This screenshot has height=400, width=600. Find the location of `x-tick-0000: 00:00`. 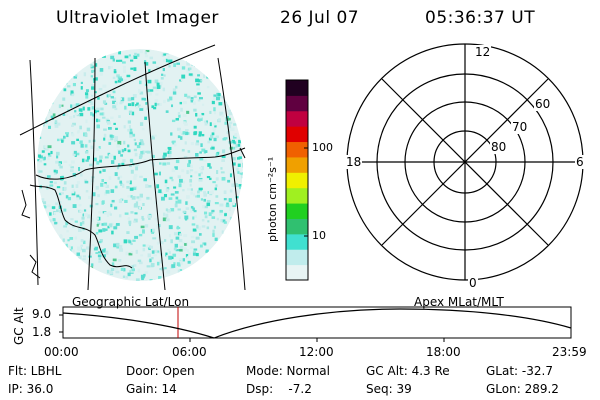

x-tick-0000: 00:00 is located at coordinates (61, 352).